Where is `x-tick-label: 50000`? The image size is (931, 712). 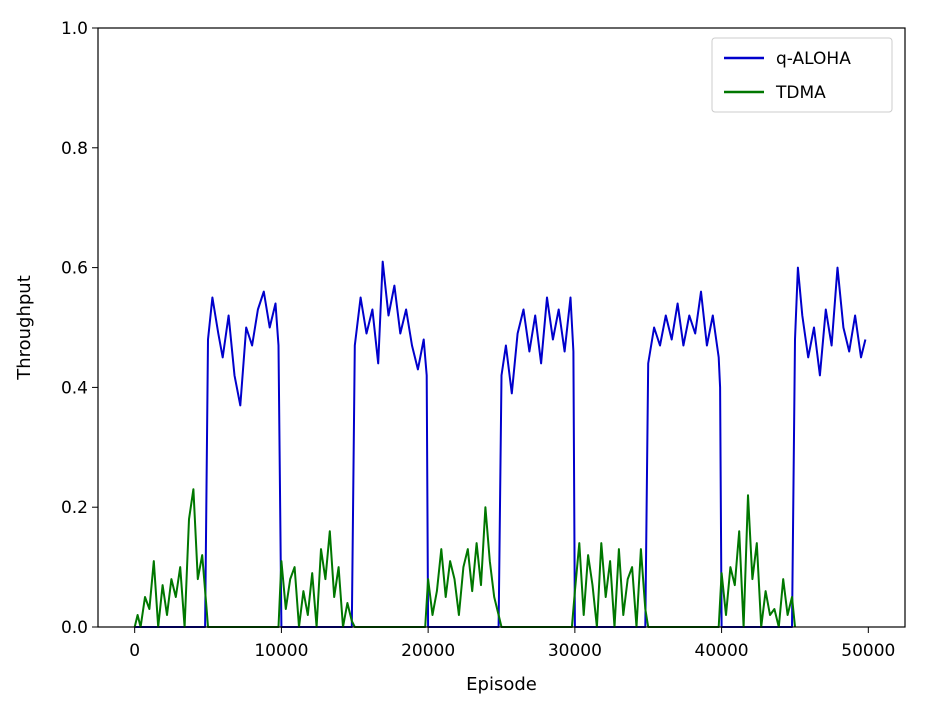 x-tick-label: 50000 is located at coordinates (868, 651).